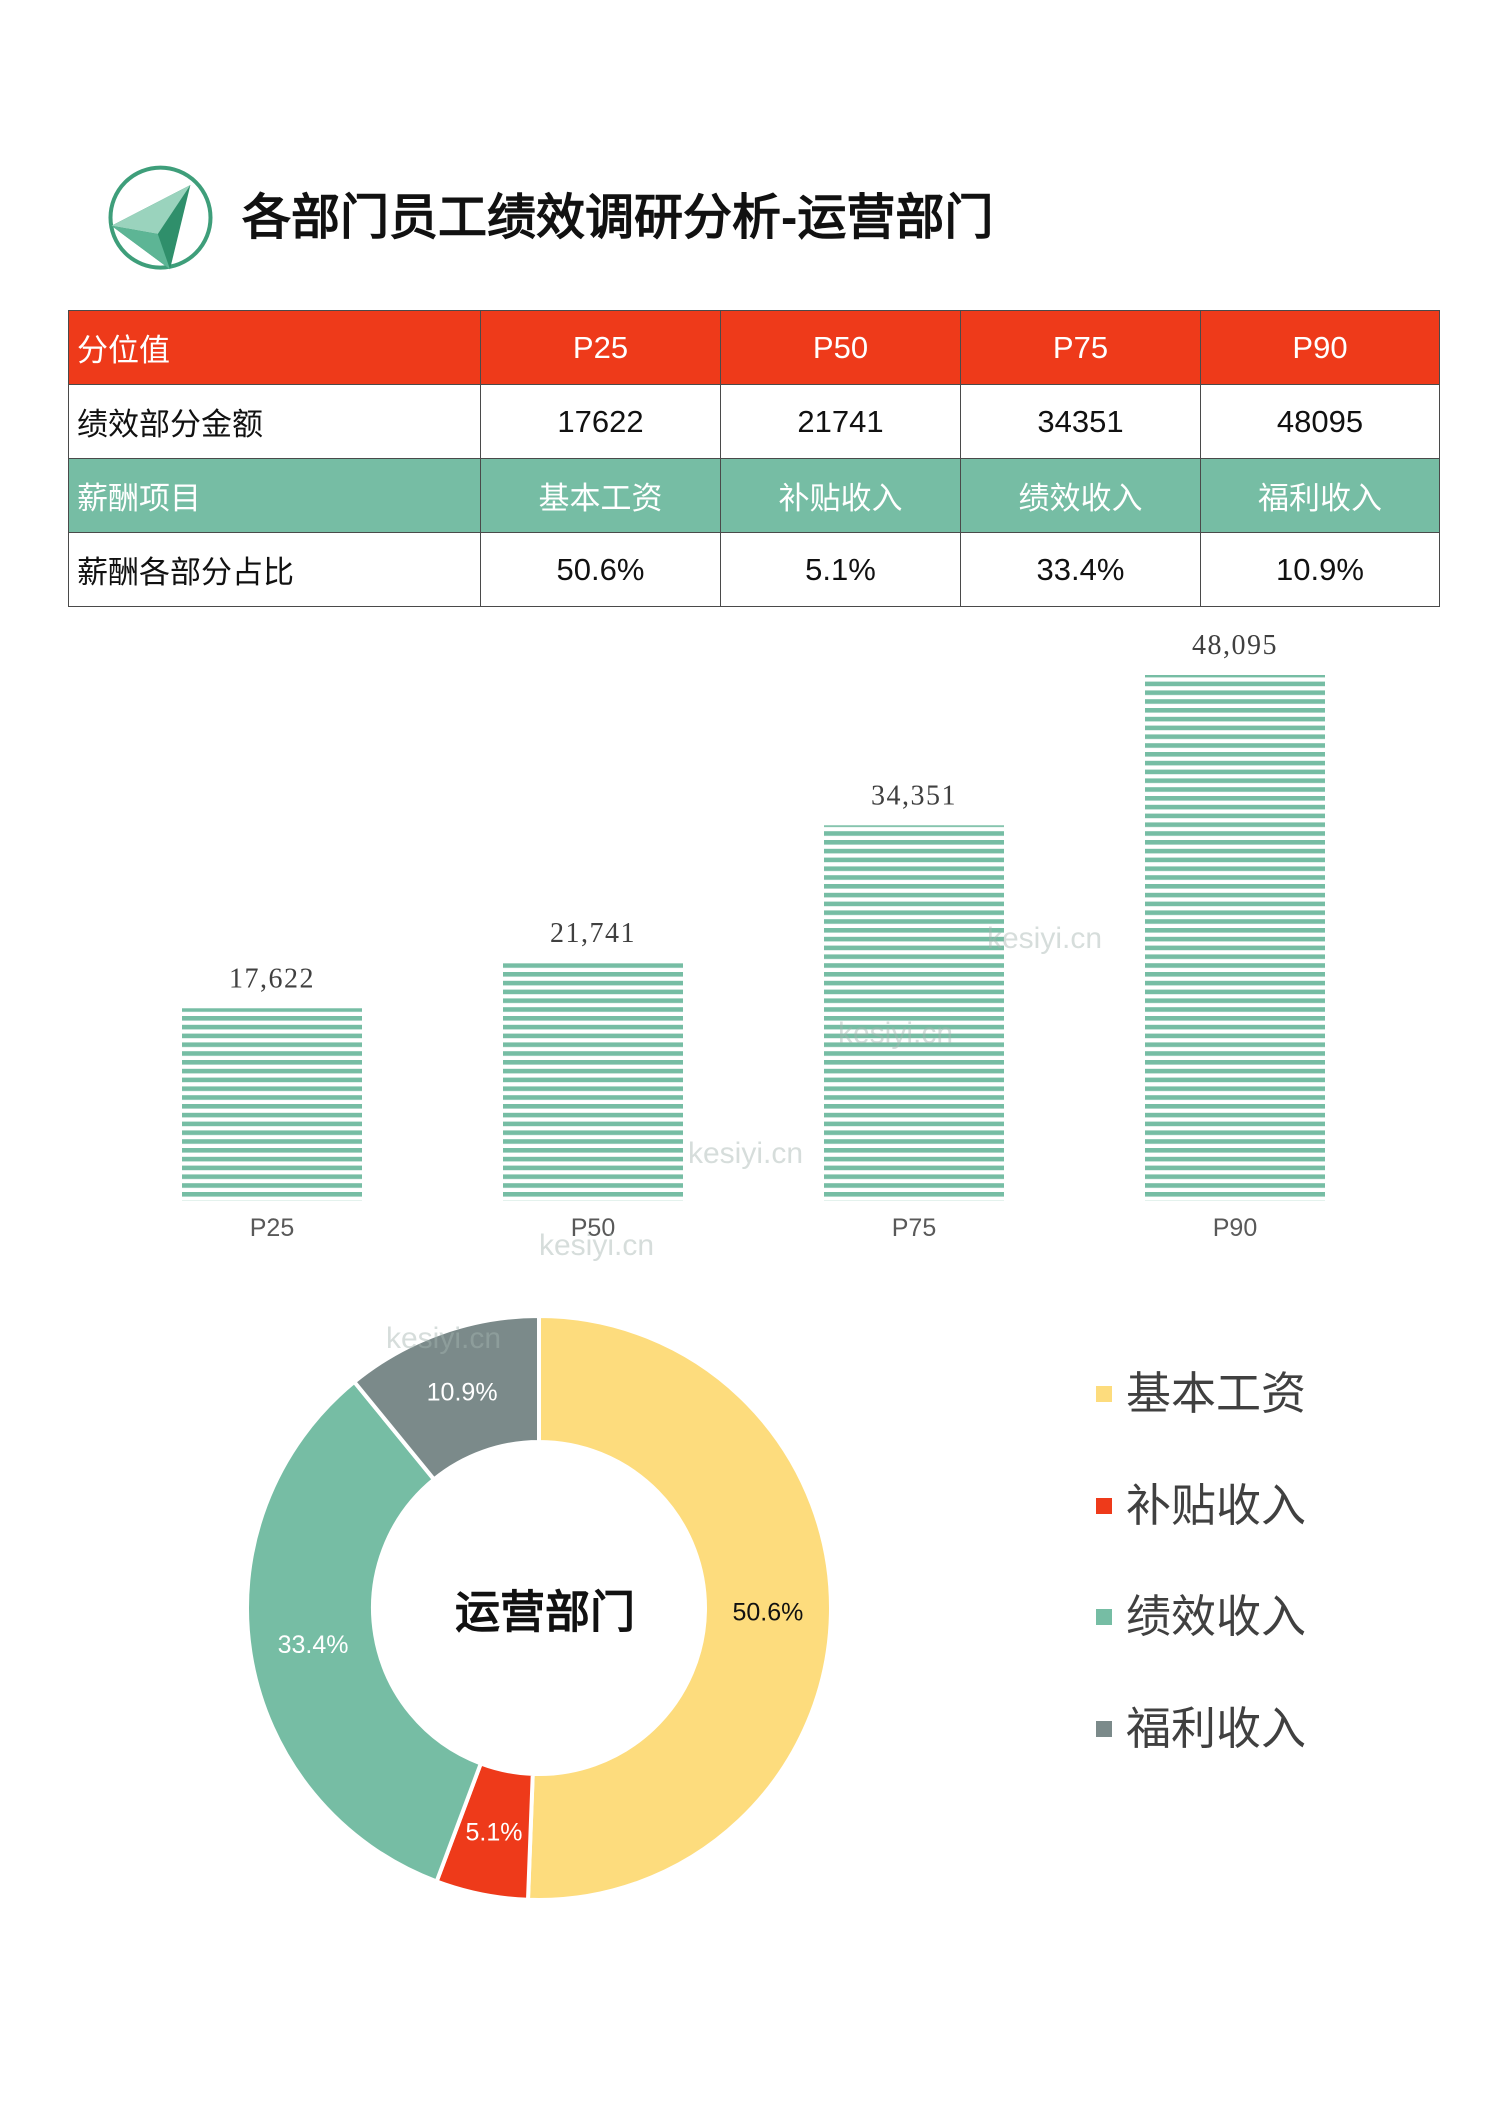 This screenshot has width=1500, height=2121. What do you see at coordinates (160, 217) in the screenshot?
I see `pyramid-logo-icon` at bounding box center [160, 217].